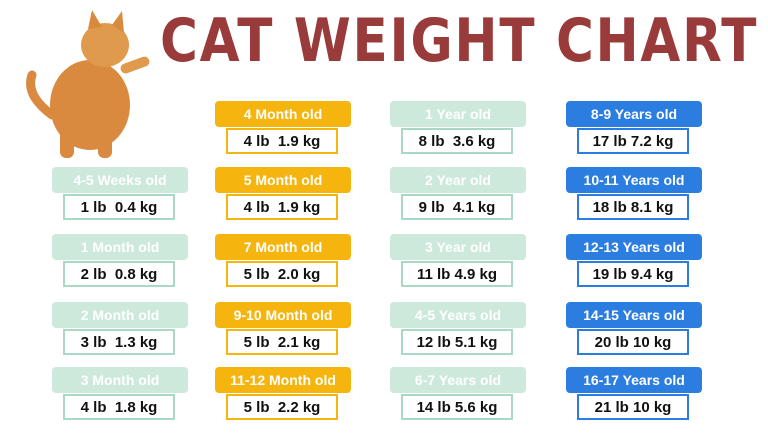 This screenshot has height=445, width=768. What do you see at coordinates (119, 207) in the screenshot?
I see `weight-value: 1 lb 0.4 kg` at bounding box center [119, 207].